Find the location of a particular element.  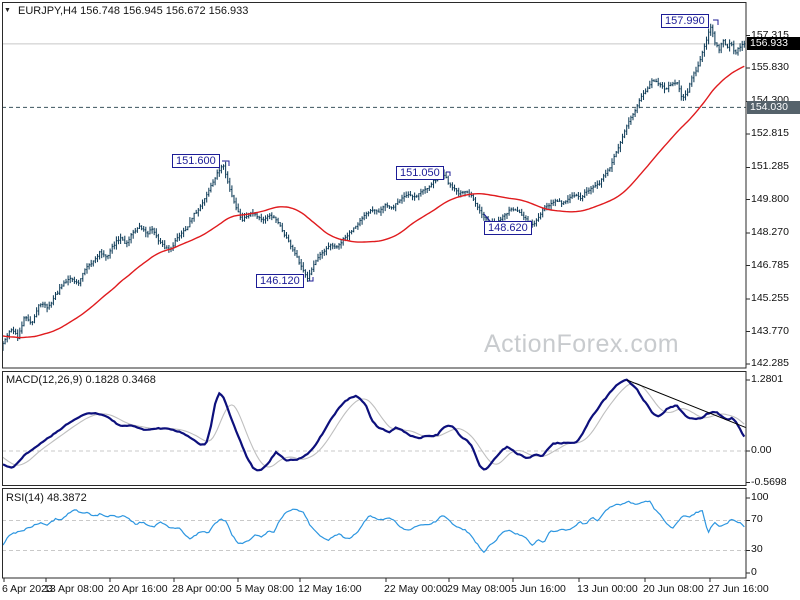

time-axis-date-label: 29 May 08:00 is located at coordinates (479, 589).